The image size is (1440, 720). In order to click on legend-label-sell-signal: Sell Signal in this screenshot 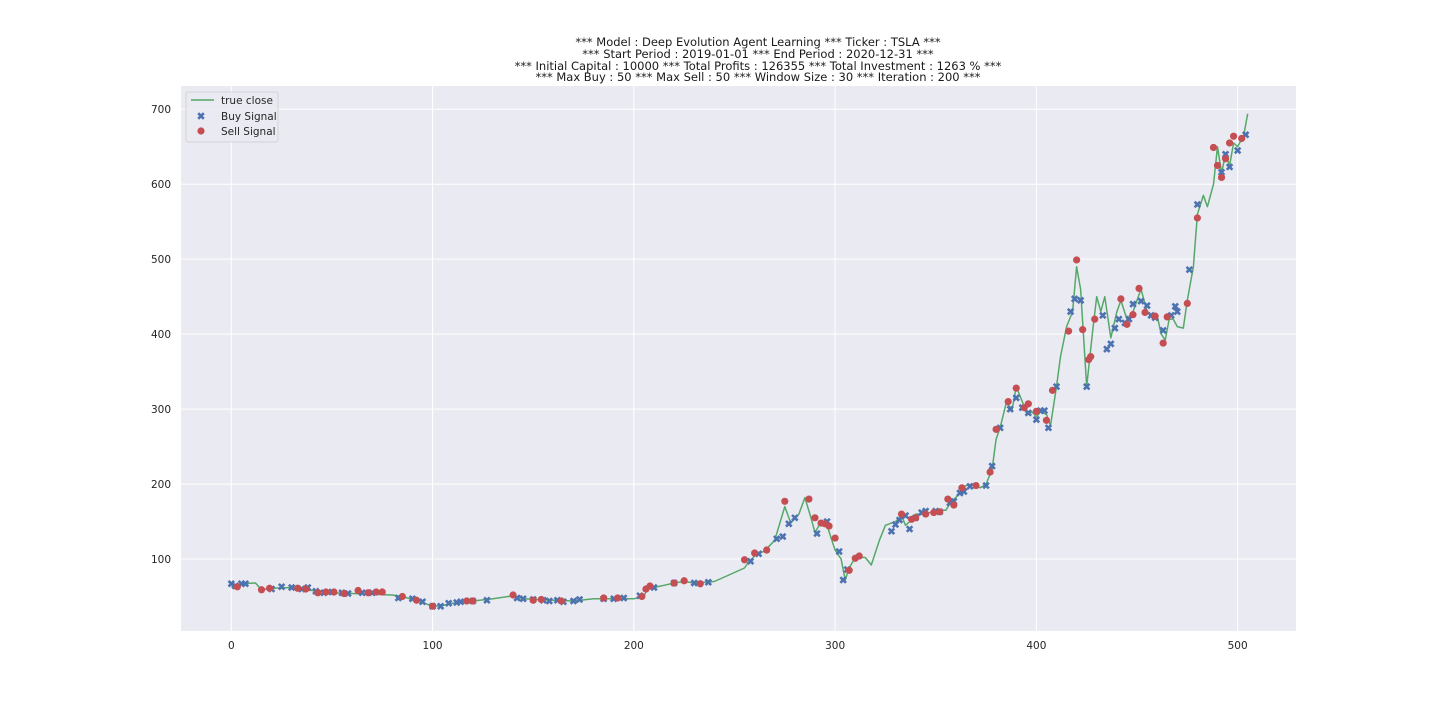, I will do `click(248, 132)`.